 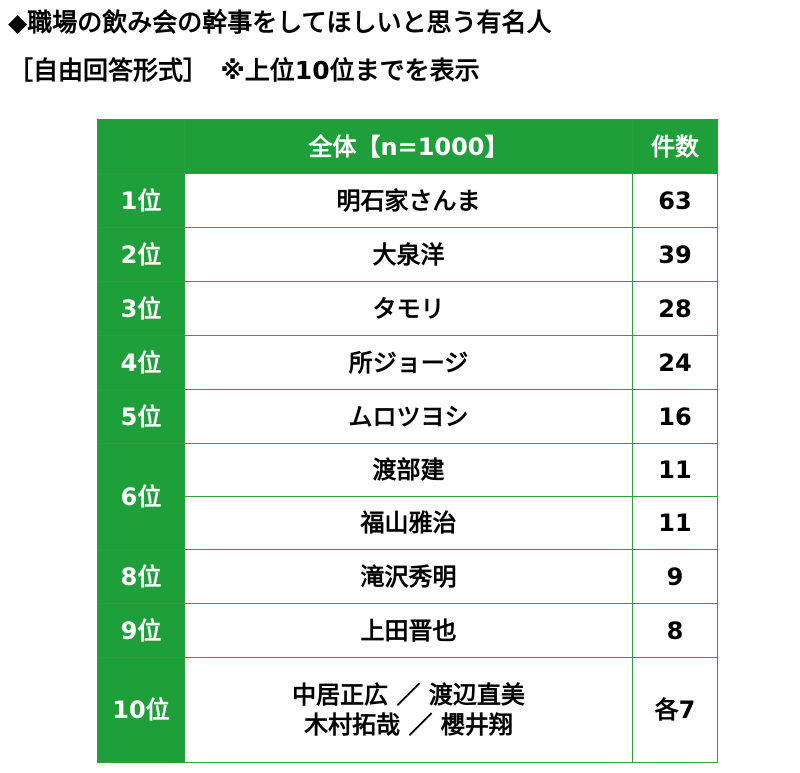 What do you see at coordinates (675, 254) in the screenshot?
I see `count-cell: 39` at bounding box center [675, 254].